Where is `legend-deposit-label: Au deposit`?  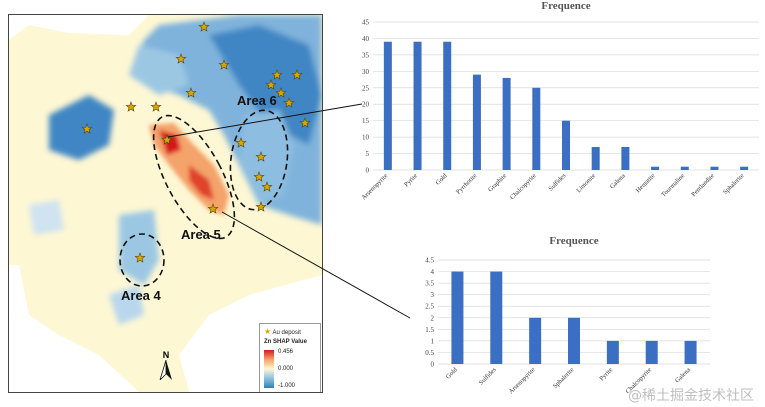
legend-deposit-label: Au deposit is located at coordinates (286, 333).